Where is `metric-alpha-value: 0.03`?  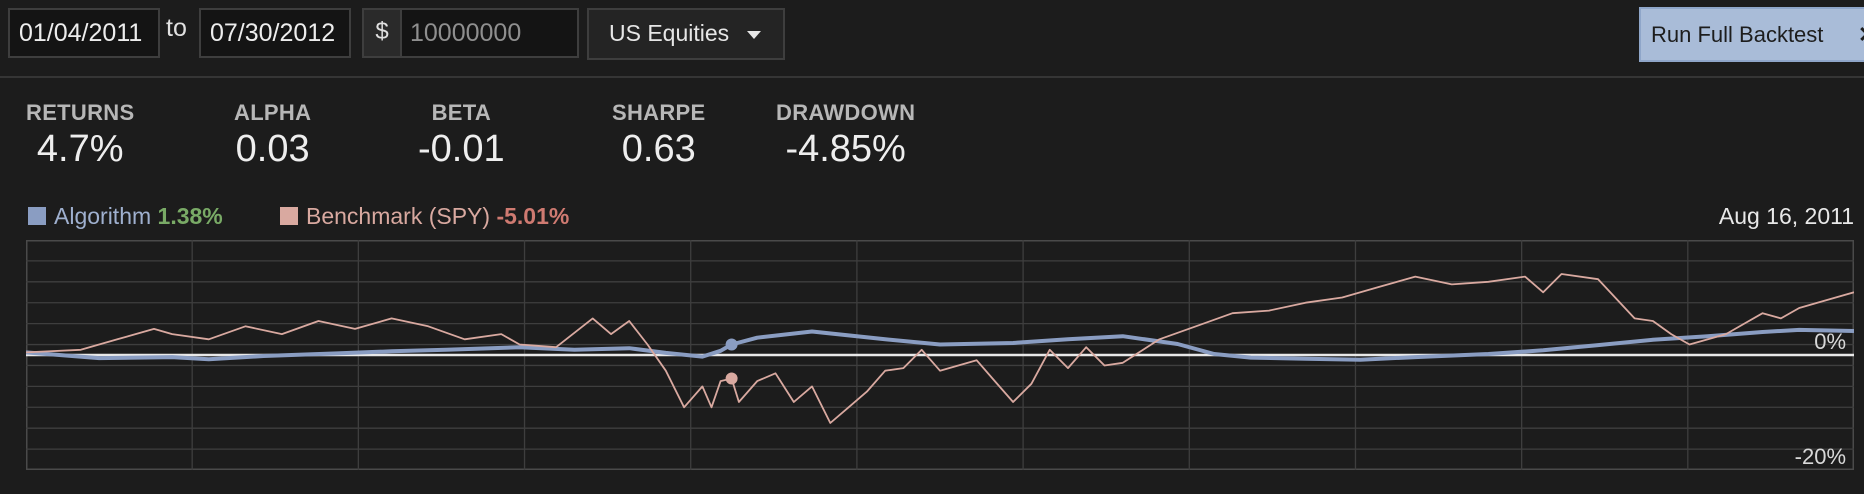
metric-alpha-value: 0.03 is located at coordinates (272, 149).